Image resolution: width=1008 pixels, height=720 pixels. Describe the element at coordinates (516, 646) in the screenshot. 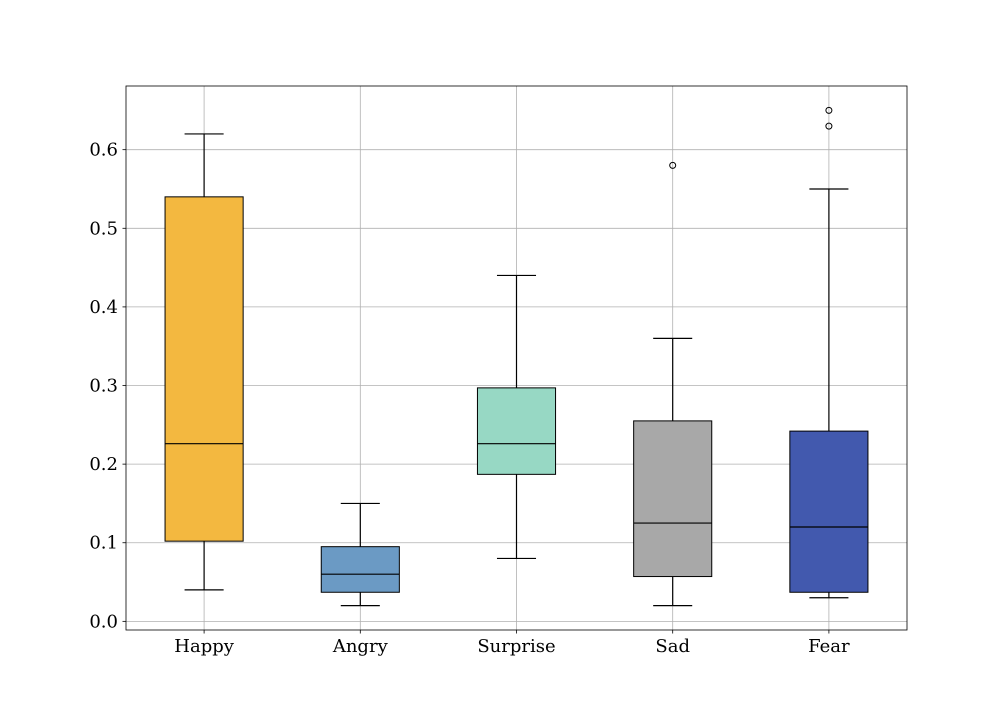

I see `x-tick-label: Surprise` at that location.